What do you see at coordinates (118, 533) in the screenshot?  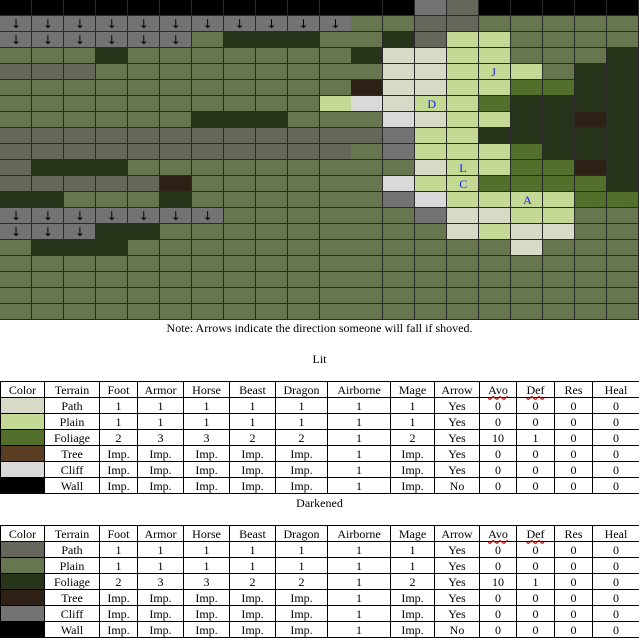 I see `column-header: Foot` at bounding box center [118, 533].